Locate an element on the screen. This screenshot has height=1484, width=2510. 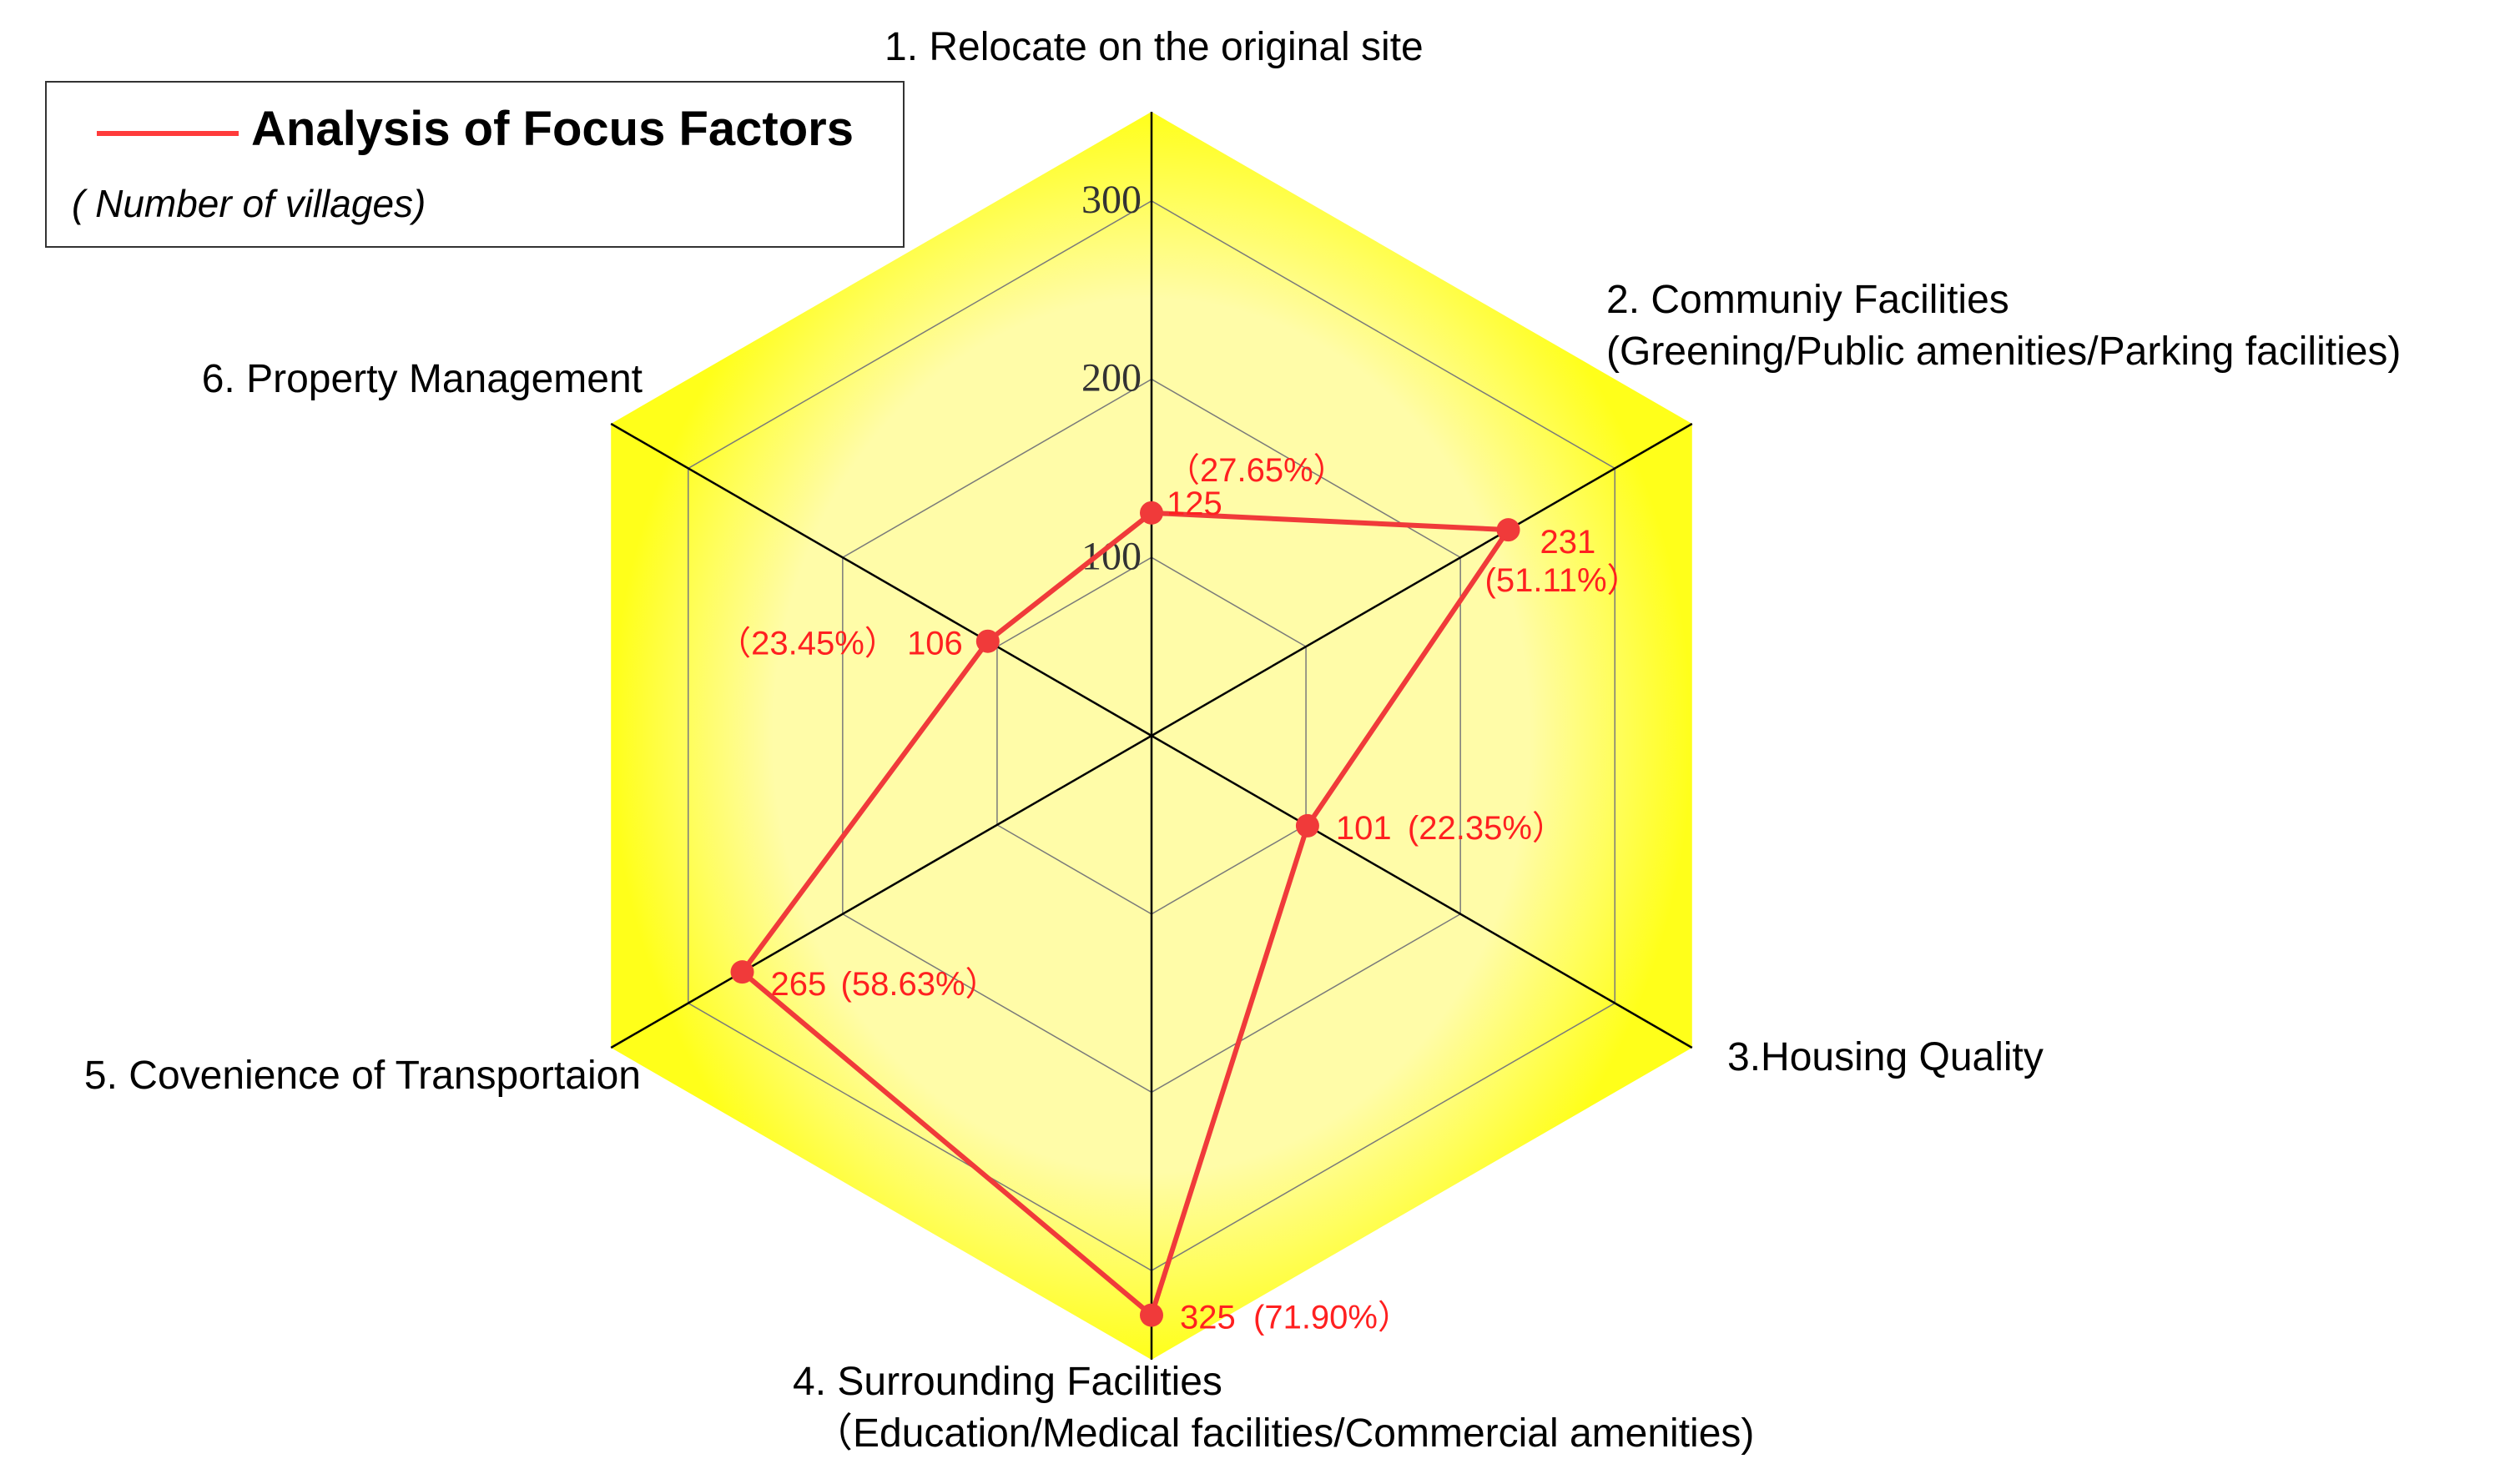
tick-label-200: 200 is located at coordinates (1111, 378).